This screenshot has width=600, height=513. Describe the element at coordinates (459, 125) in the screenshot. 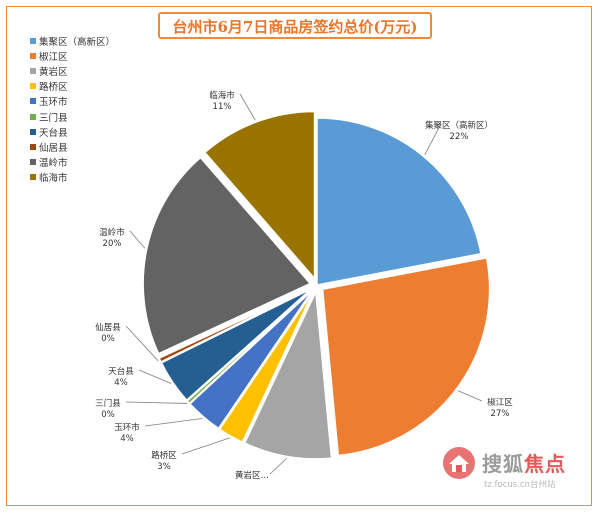

I see `slice-label: 集聚区（高新区）` at that location.